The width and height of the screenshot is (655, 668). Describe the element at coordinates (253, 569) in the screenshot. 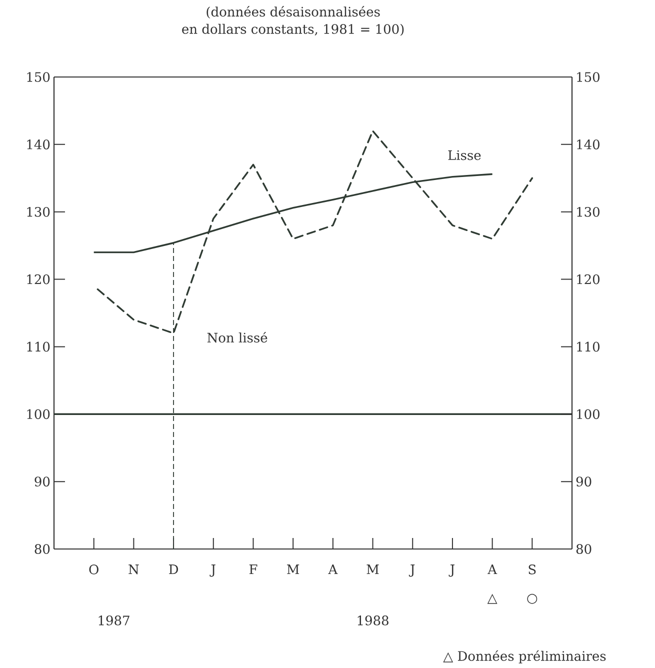

I see `x-tick-label: F` at that location.